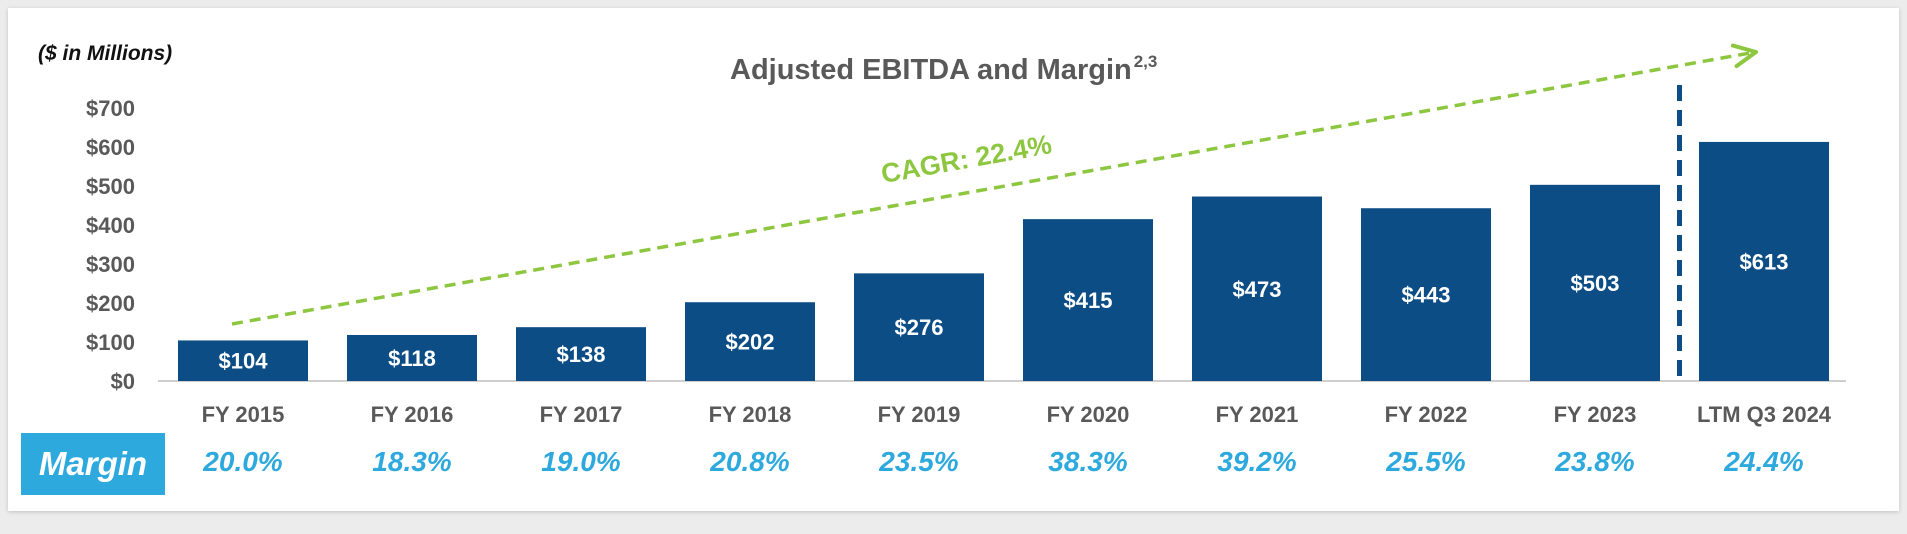  I want to click on y-tick-label: $700, so click(110, 108).